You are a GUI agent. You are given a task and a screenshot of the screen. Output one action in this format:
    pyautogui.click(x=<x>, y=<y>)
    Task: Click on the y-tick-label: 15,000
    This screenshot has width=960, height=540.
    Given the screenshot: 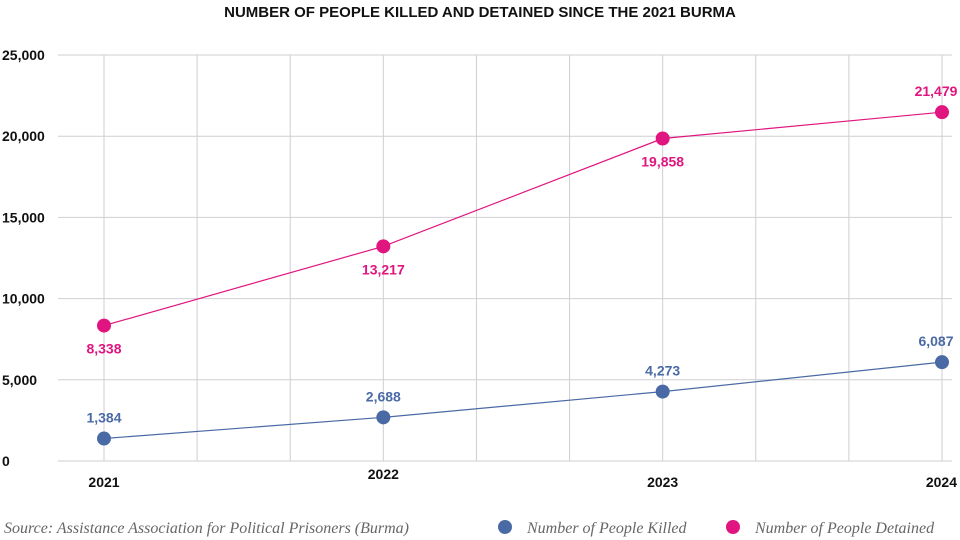 What is the action you would take?
    pyautogui.click(x=23, y=217)
    